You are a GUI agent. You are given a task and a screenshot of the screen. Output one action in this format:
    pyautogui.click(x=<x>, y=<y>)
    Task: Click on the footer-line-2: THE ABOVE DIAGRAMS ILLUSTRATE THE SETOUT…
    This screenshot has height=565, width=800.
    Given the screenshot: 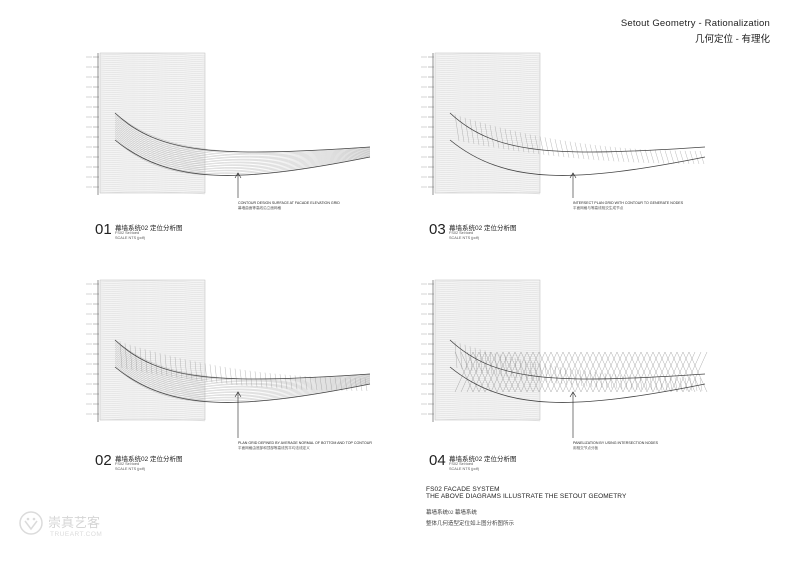 What is the action you would take?
    pyautogui.click(x=526, y=496)
    